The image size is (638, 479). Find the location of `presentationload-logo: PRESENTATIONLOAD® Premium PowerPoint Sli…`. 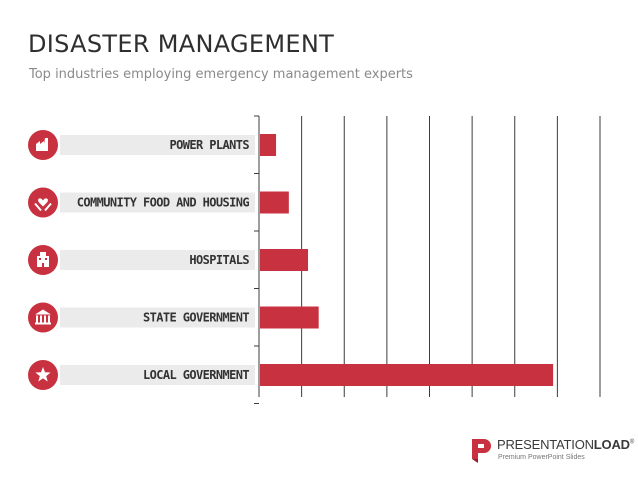

presentationload-logo: PRESENTATIONLOAD® Premium PowerPoint Sli… is located at coordinates (552, 451).